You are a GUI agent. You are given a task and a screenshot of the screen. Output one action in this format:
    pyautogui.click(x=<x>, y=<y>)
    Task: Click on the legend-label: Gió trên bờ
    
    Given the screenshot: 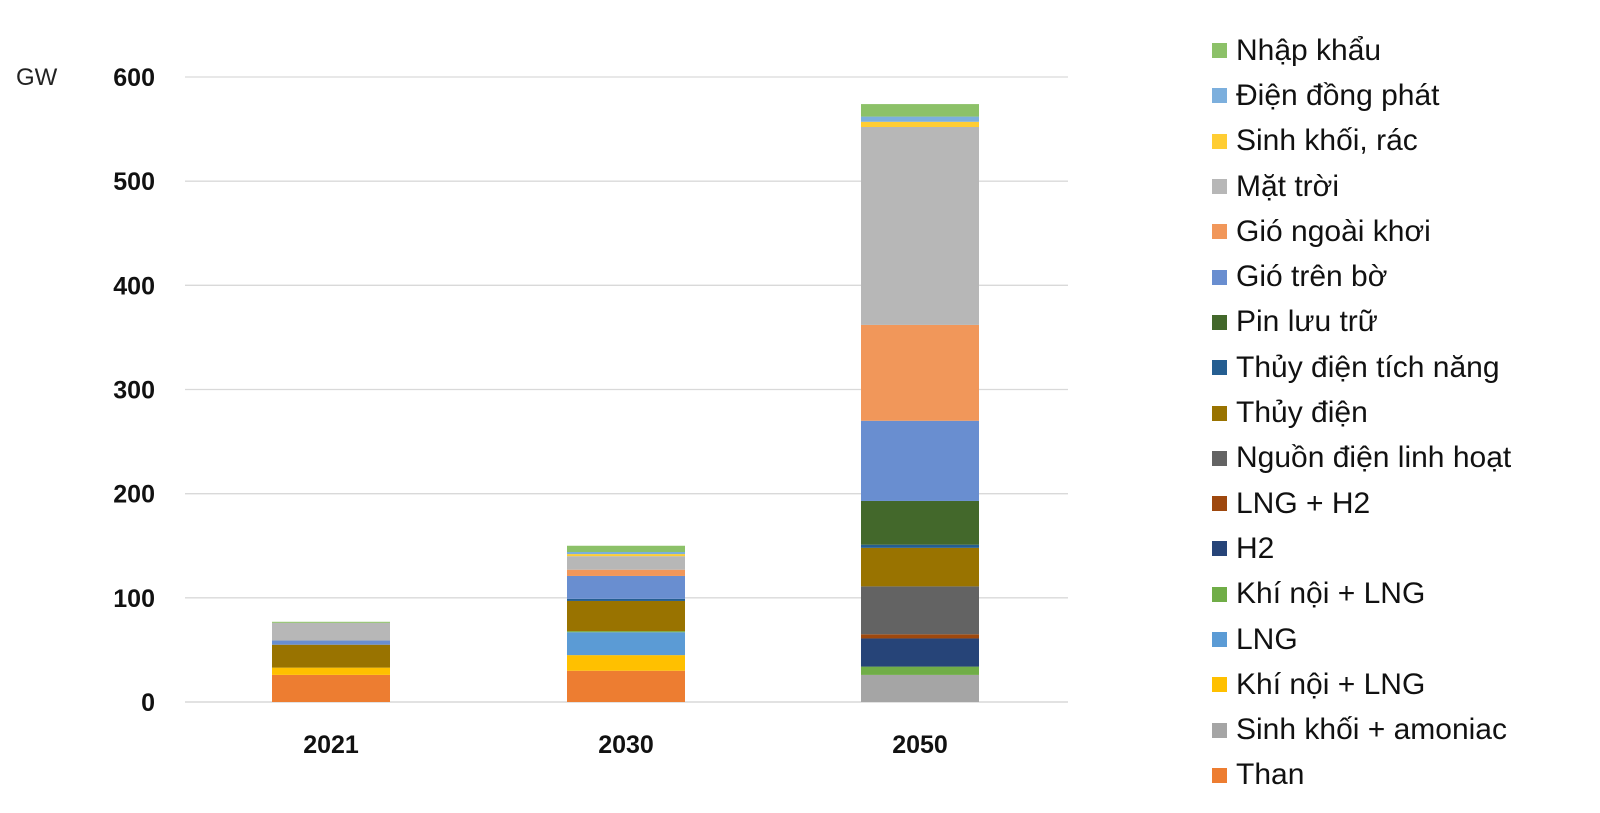 What is the action you would take?
    pyautogui.click(x=1312, y=277)
    